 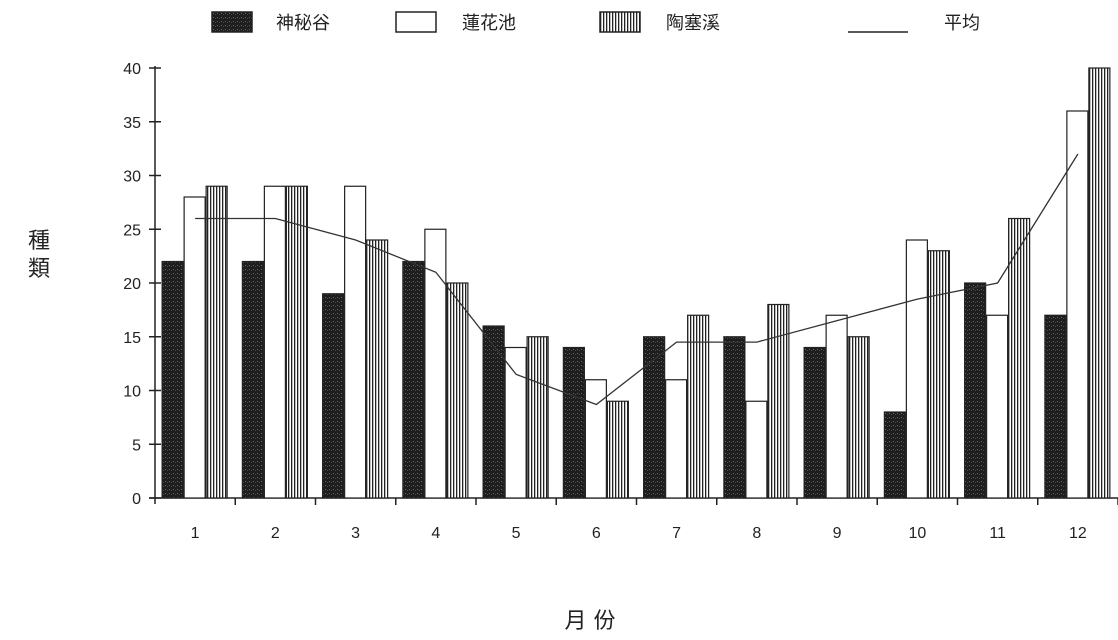 What do you see at coordinates (997, 533) in the screenshot?
I see `x-tick-label: 11` at bounding box center [997, 533].